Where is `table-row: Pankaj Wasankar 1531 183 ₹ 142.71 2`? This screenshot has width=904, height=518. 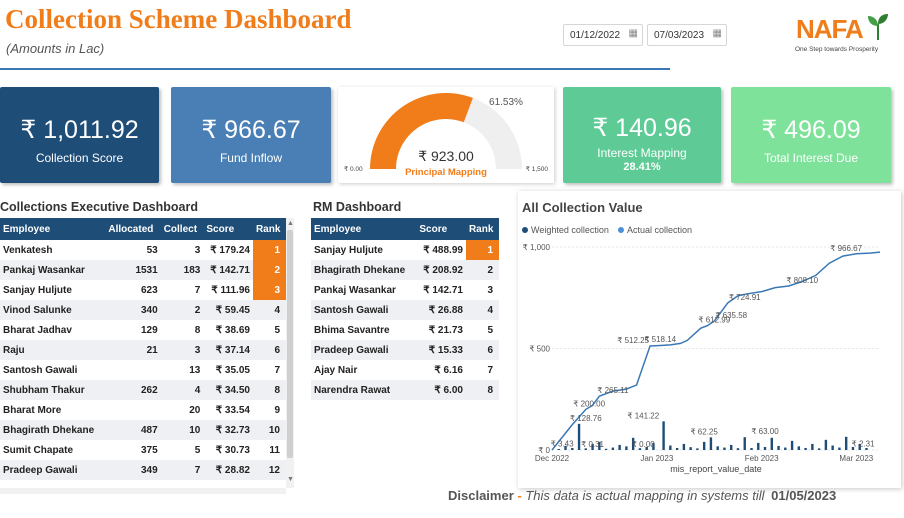
table-row: Pankaj Wasankar 1531 183 ₹ 142.71 2 is located at coordinates (143, 270).